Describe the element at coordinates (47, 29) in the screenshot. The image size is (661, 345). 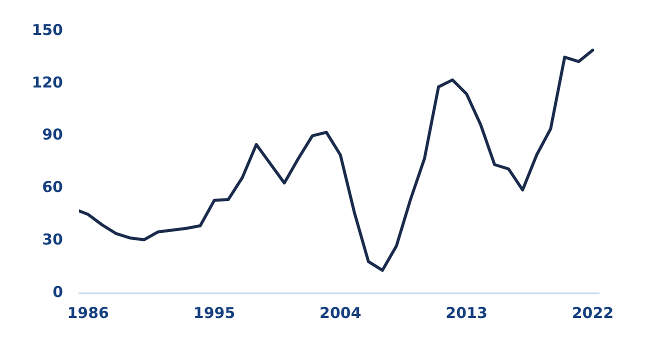
I see `y-tick-label: 150` at that location.